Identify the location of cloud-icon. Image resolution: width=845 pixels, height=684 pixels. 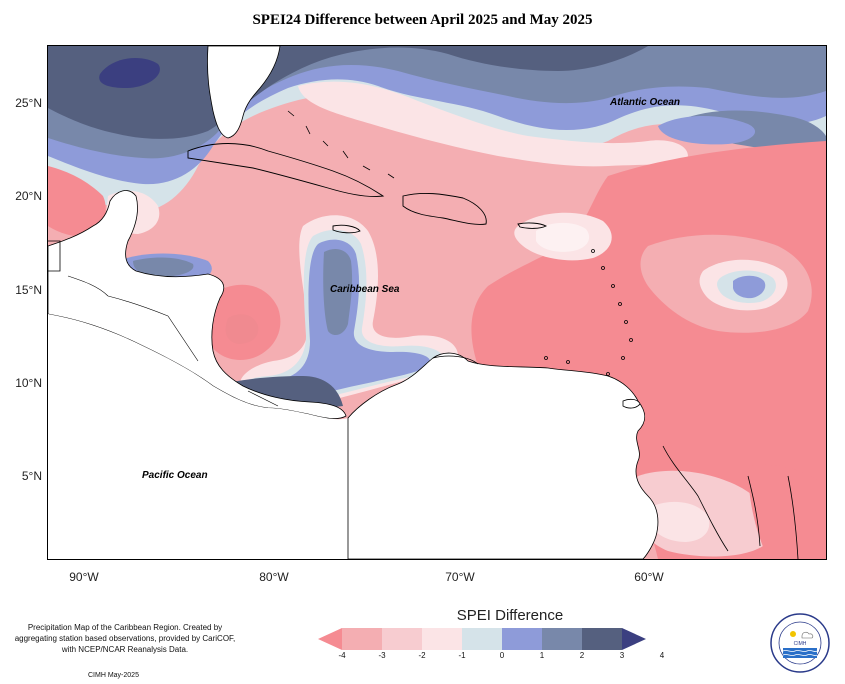
(807, 635).